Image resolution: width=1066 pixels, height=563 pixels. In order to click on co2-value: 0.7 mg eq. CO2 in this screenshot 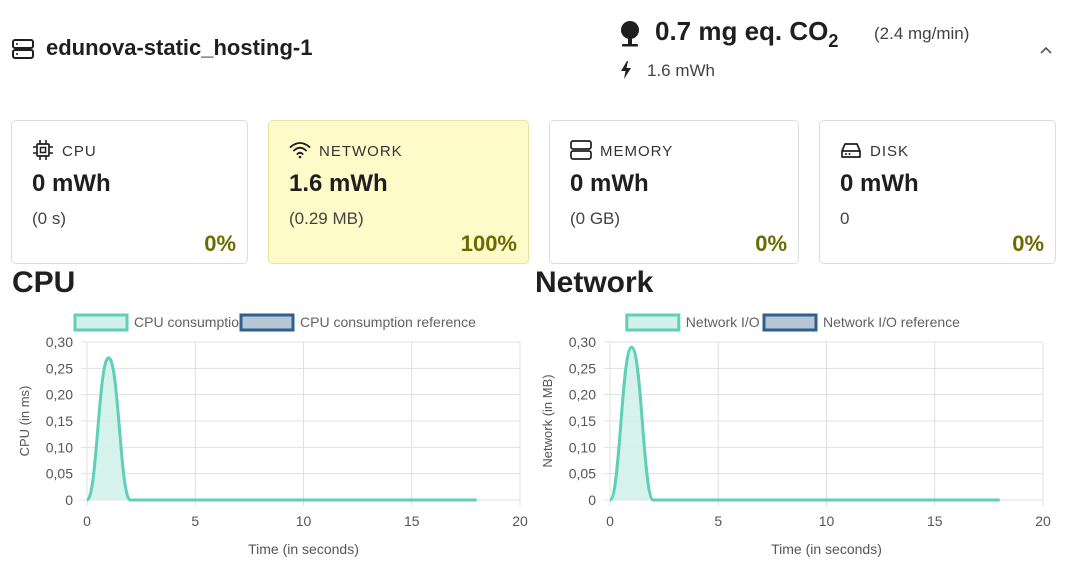, I will do `click(747, 33)`.